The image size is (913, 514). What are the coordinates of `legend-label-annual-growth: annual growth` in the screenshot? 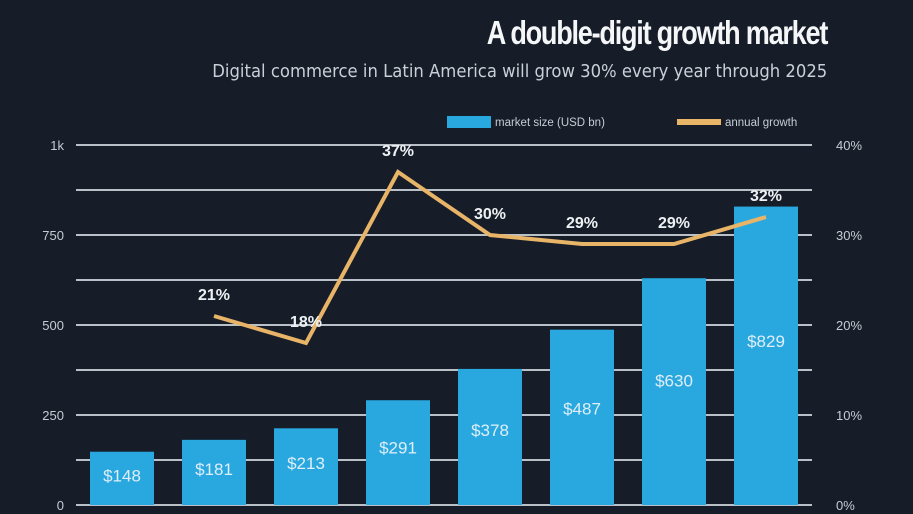 It's located at (761, 123).